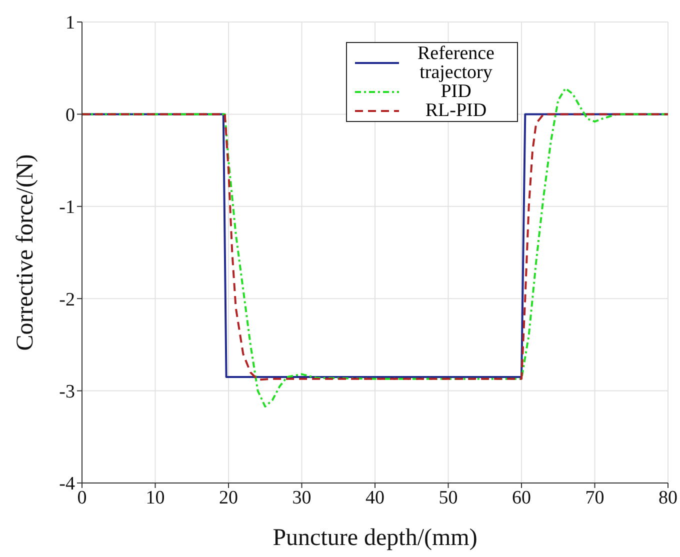  Describe the element at coordinates (155, 497) in the screenshot. I see `x-tick-label: 10` at that location.